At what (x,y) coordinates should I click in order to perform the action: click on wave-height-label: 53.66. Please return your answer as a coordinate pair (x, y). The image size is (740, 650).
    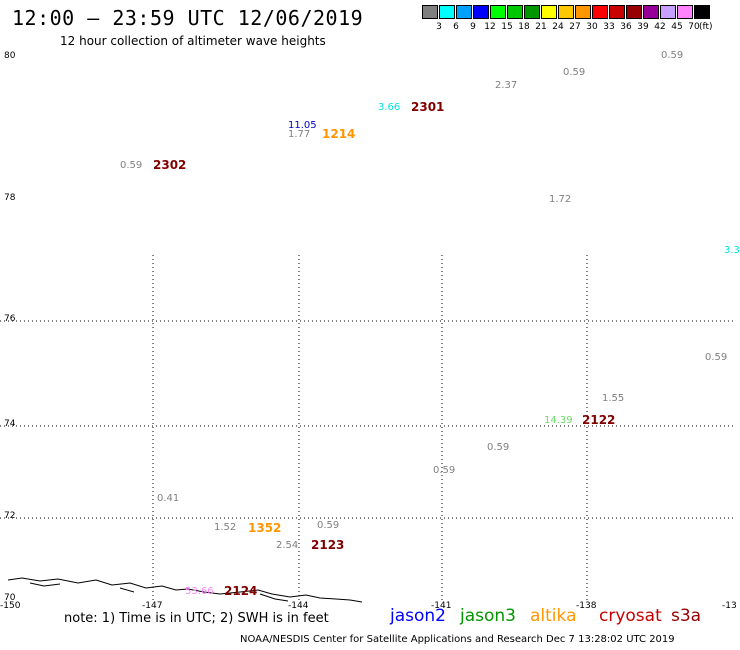
    Looking at the image, I should click on (199, 591).